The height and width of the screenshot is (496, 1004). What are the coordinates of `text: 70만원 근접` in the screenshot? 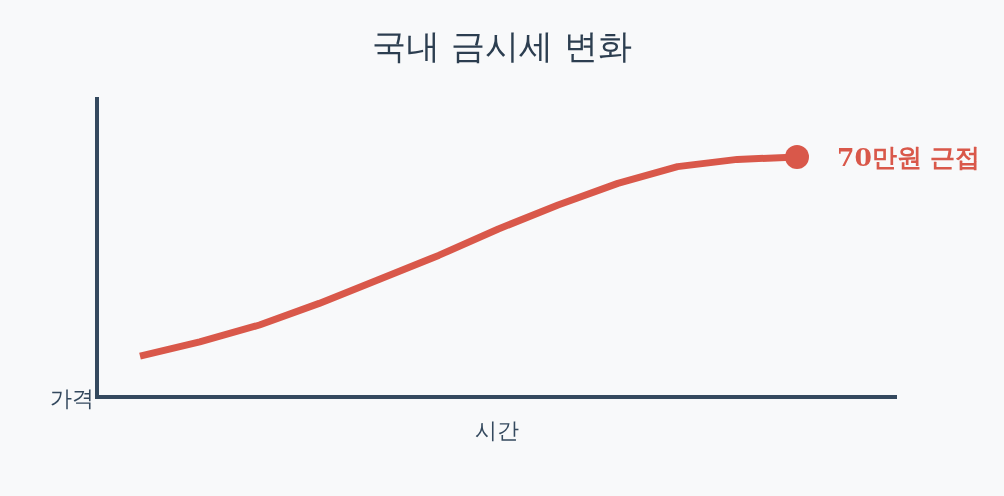 It's located at (909, 157).